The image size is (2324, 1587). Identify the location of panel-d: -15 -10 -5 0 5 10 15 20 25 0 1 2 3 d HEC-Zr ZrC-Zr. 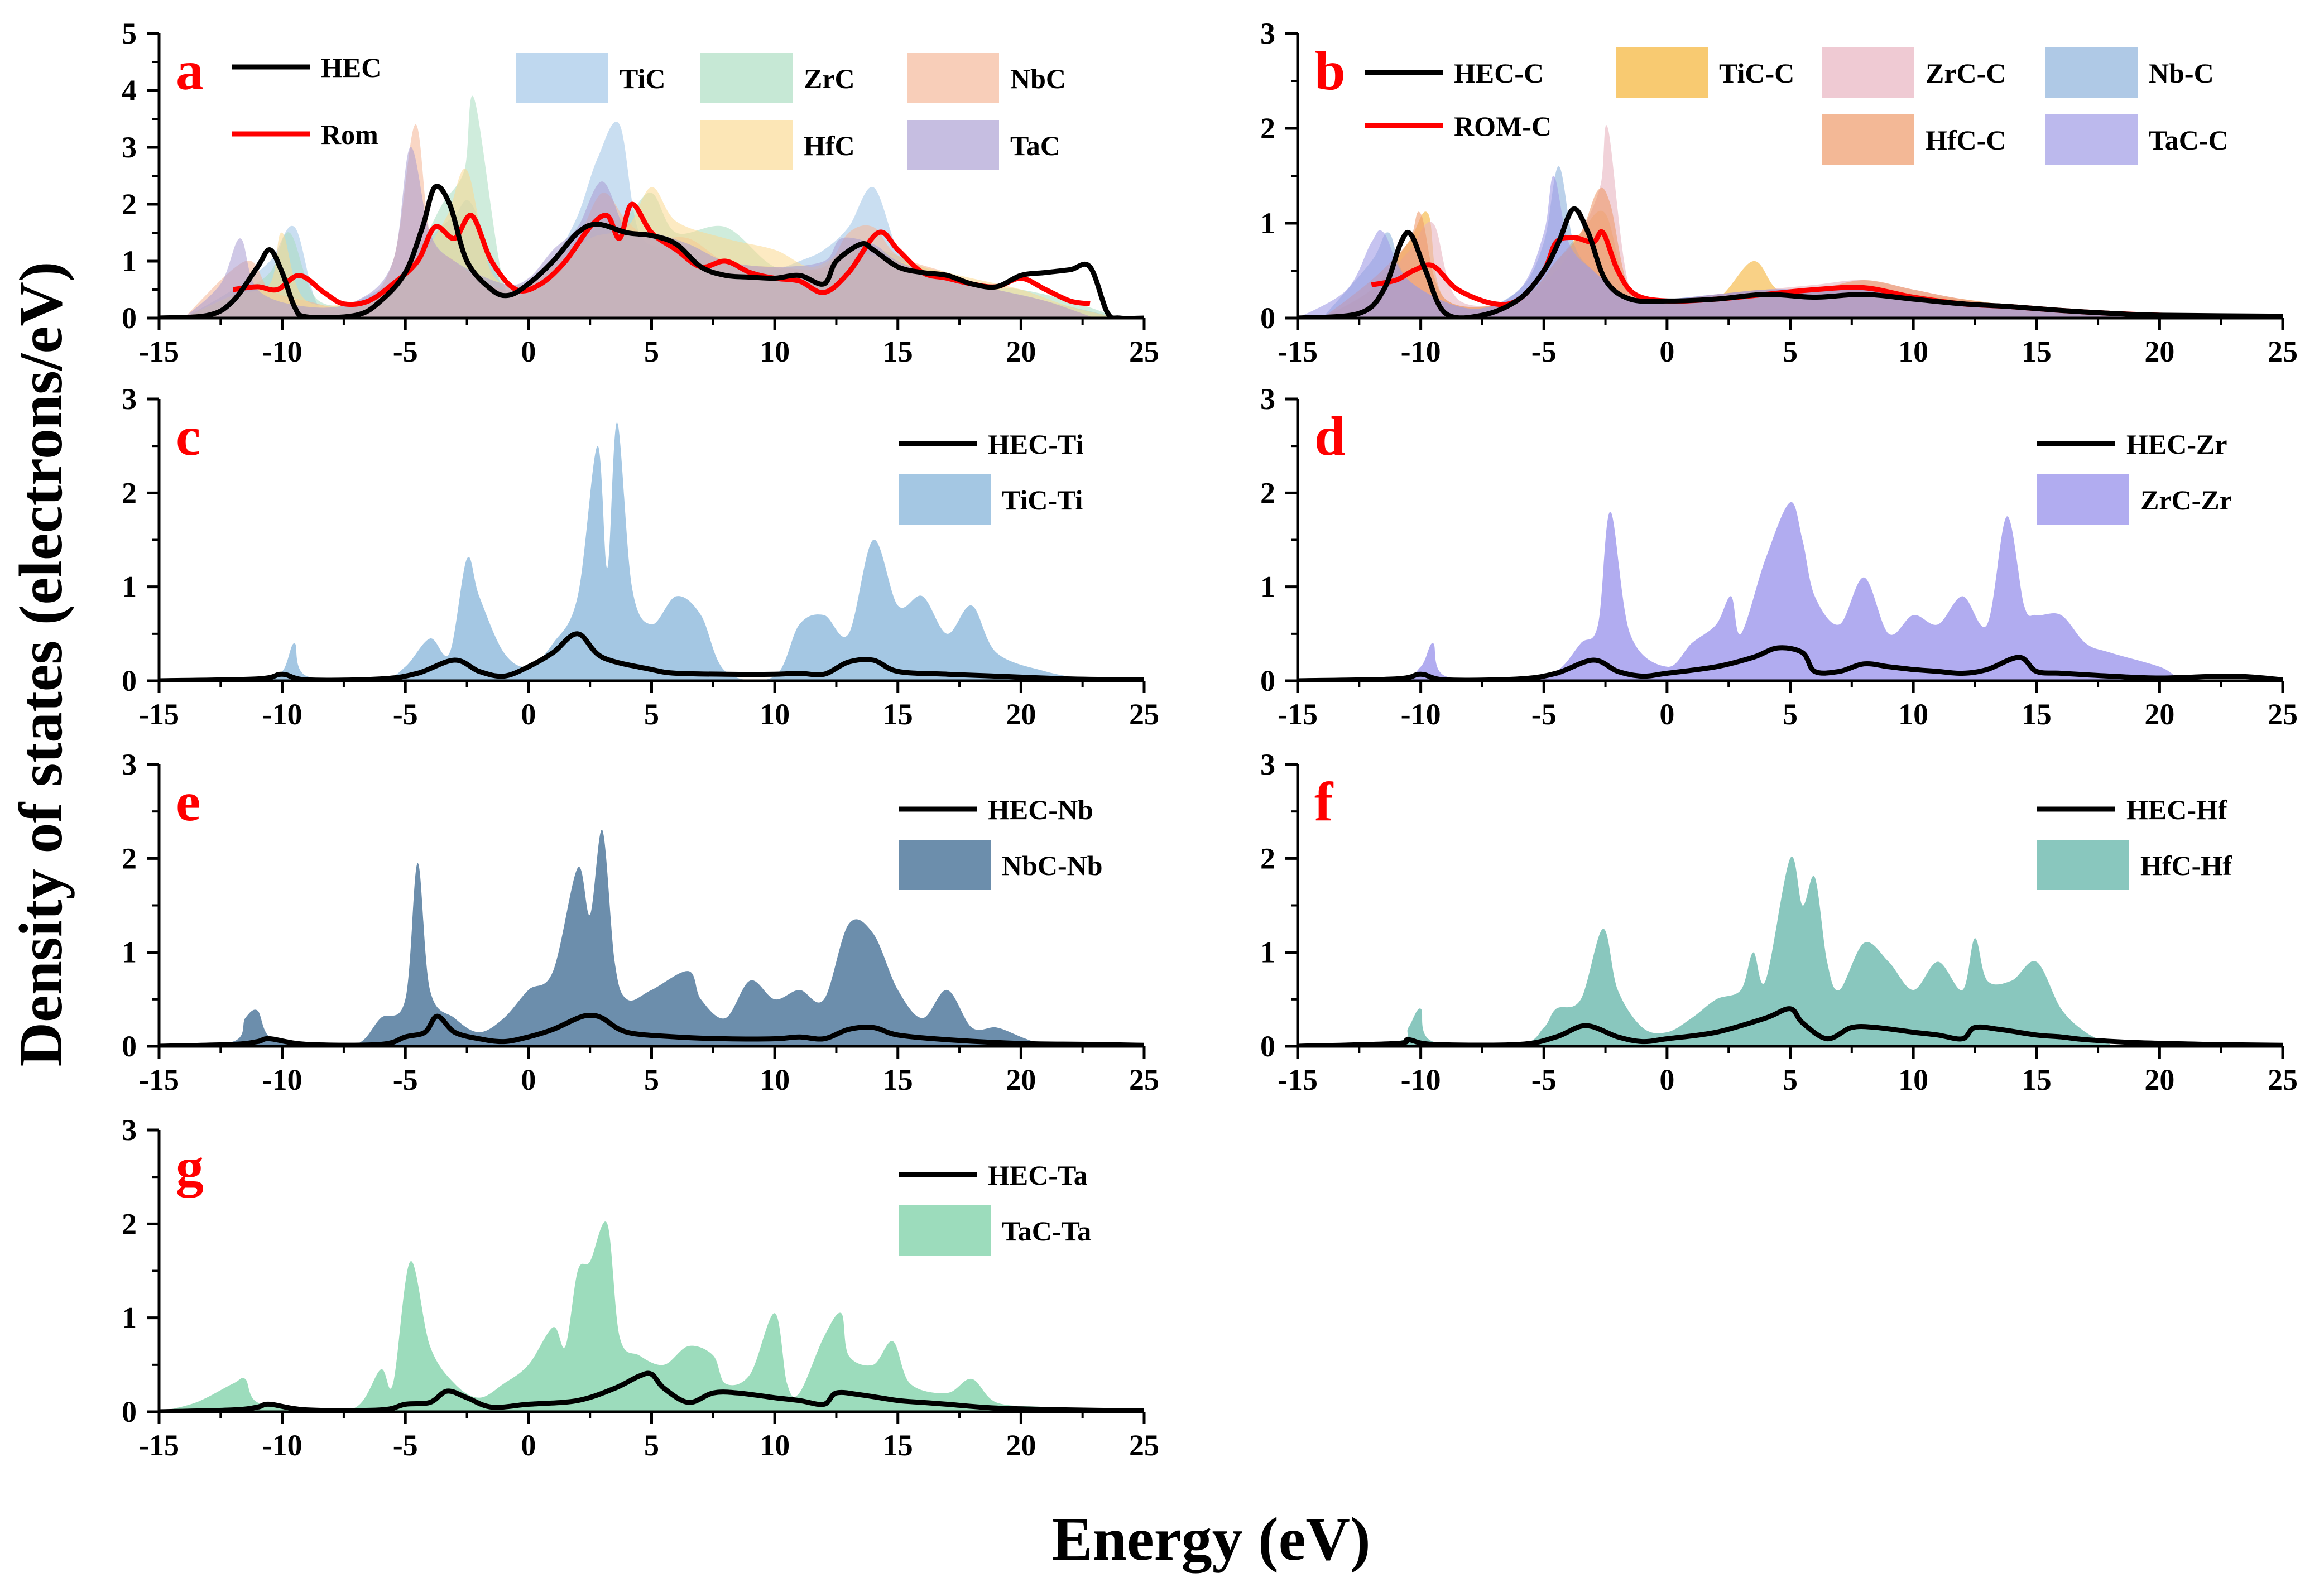
(1779, 556).